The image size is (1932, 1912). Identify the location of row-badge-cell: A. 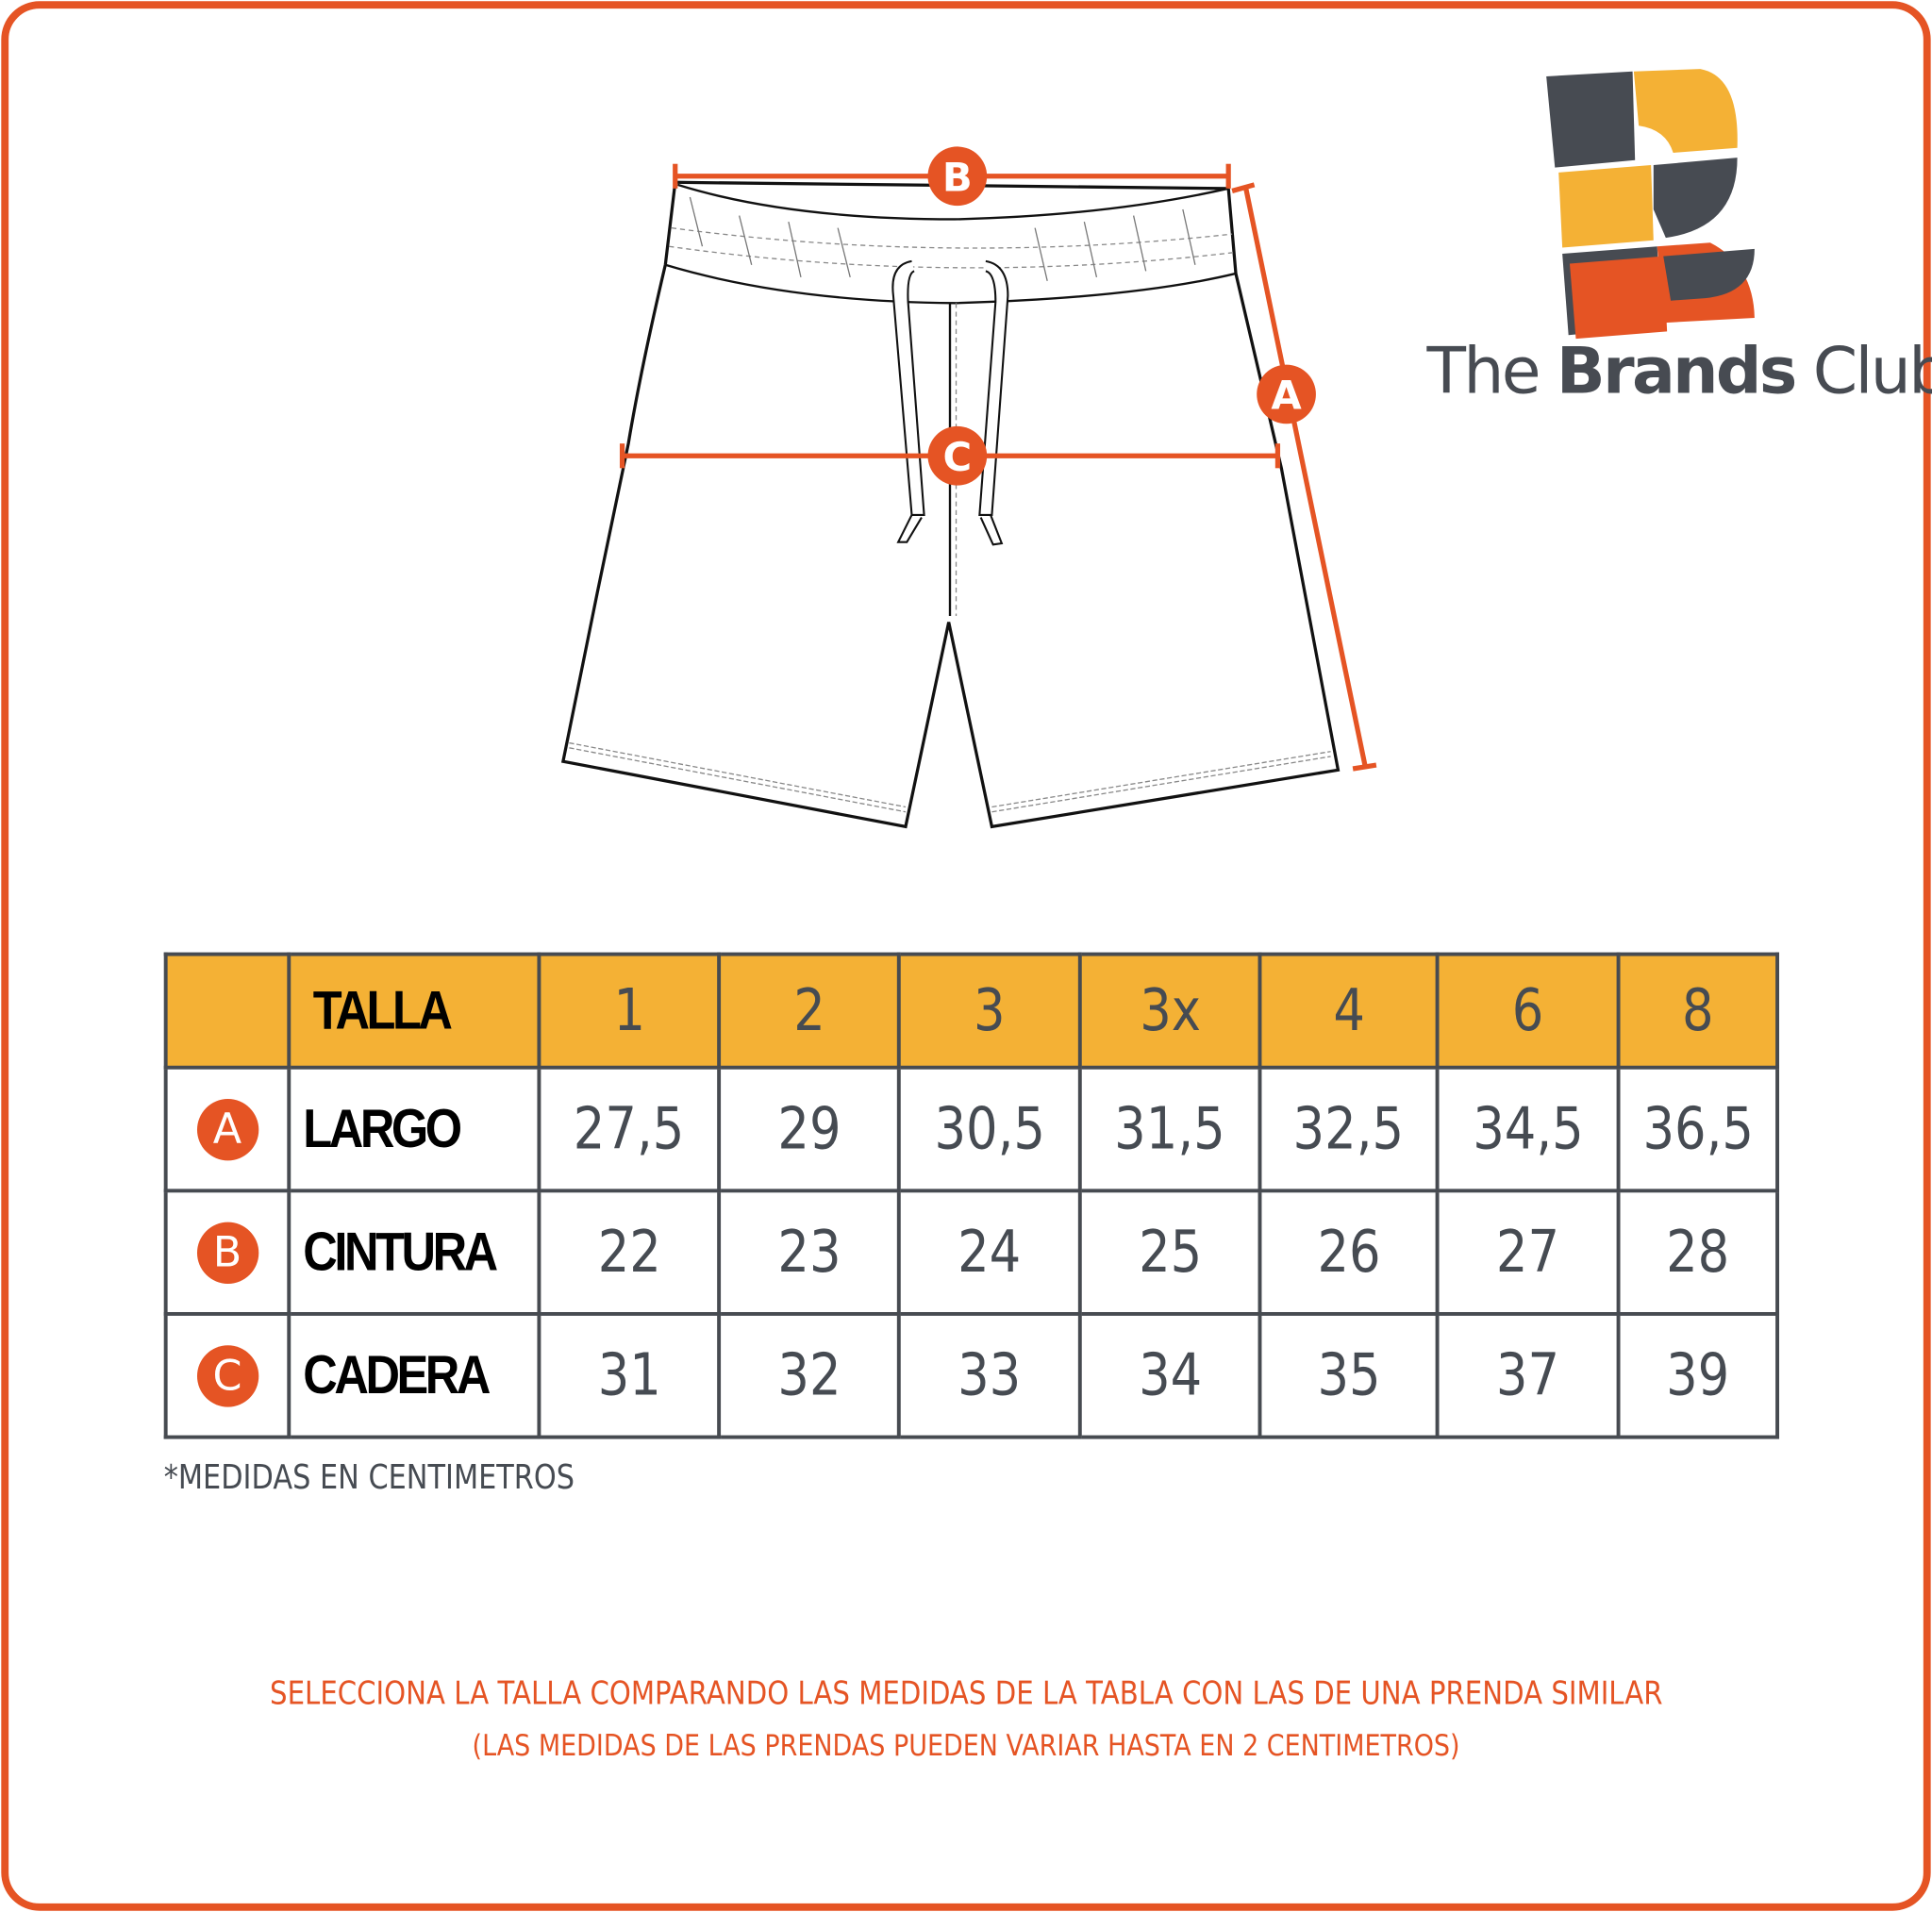
(227, 1129).